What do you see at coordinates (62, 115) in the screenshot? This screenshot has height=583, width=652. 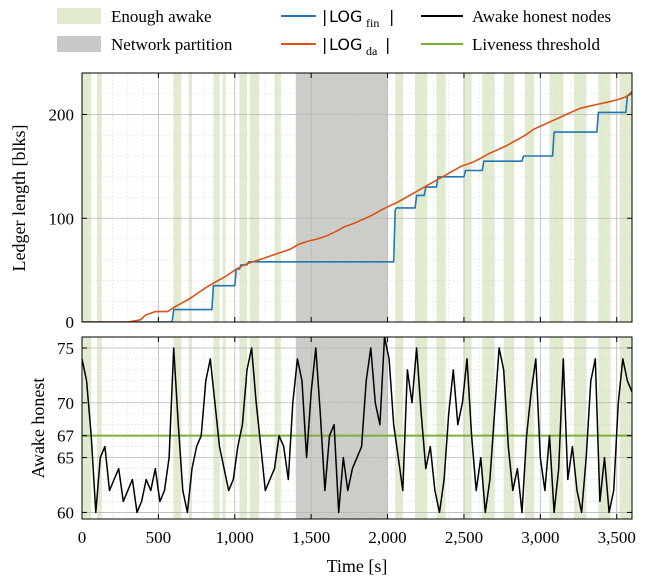 I see `y-tick-label: 200` at bounding box center [62, 115].